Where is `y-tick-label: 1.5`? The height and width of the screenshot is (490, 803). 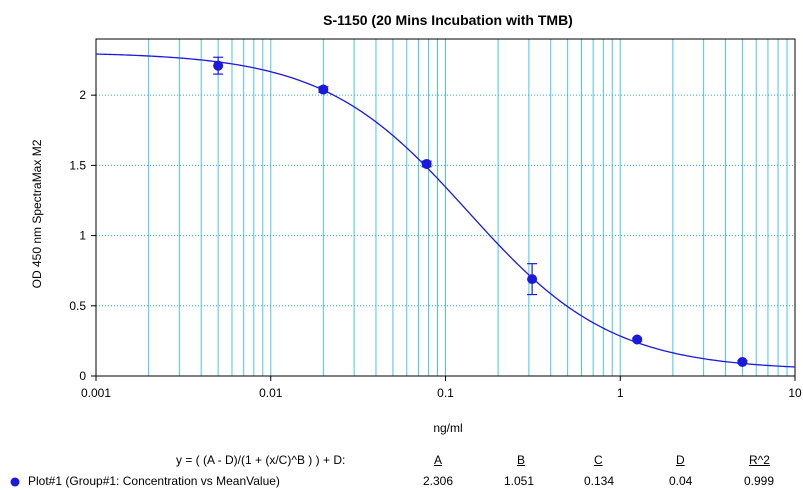
y-tick-label: 1.5 is located at coordinates (77, 165).